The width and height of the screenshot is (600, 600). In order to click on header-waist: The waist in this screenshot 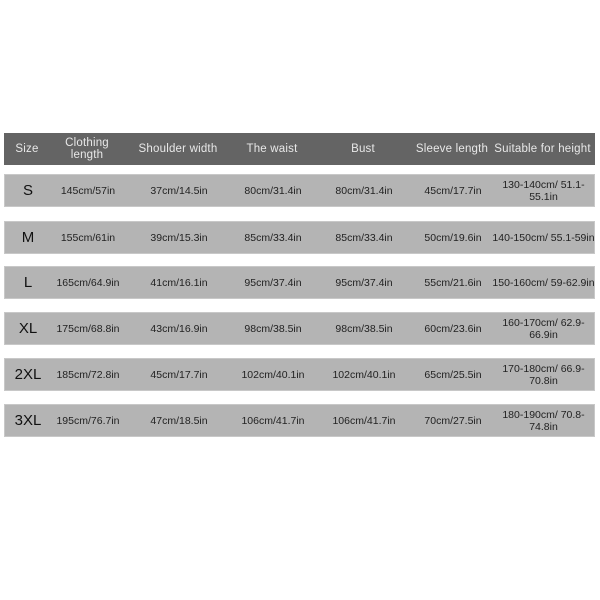, I will do `click(272, 149)`.